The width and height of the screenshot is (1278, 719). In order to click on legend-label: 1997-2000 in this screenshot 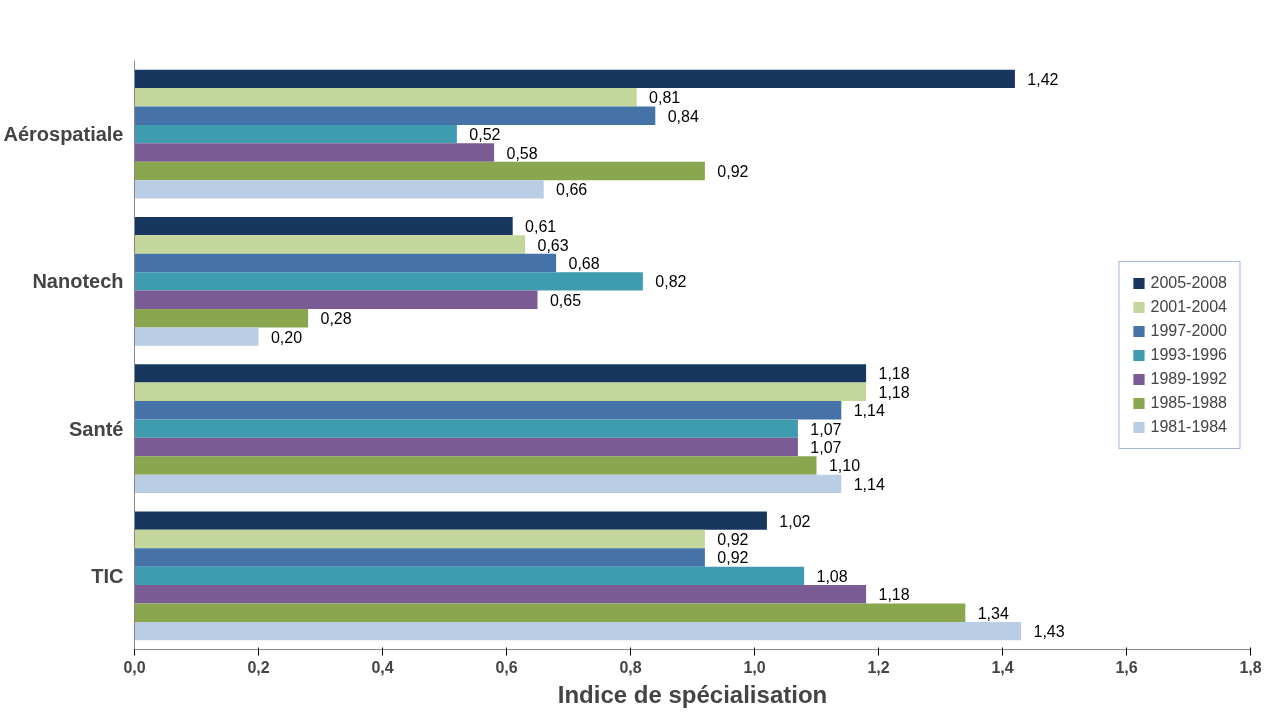, I will do `click(1188, 330)`.